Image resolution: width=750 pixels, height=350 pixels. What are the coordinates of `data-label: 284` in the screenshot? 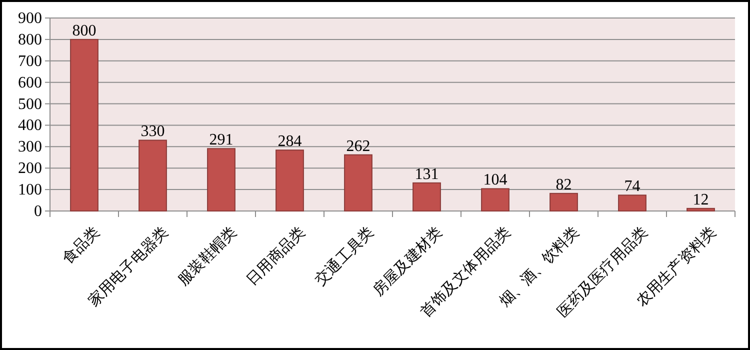 It's located at (290, 141).